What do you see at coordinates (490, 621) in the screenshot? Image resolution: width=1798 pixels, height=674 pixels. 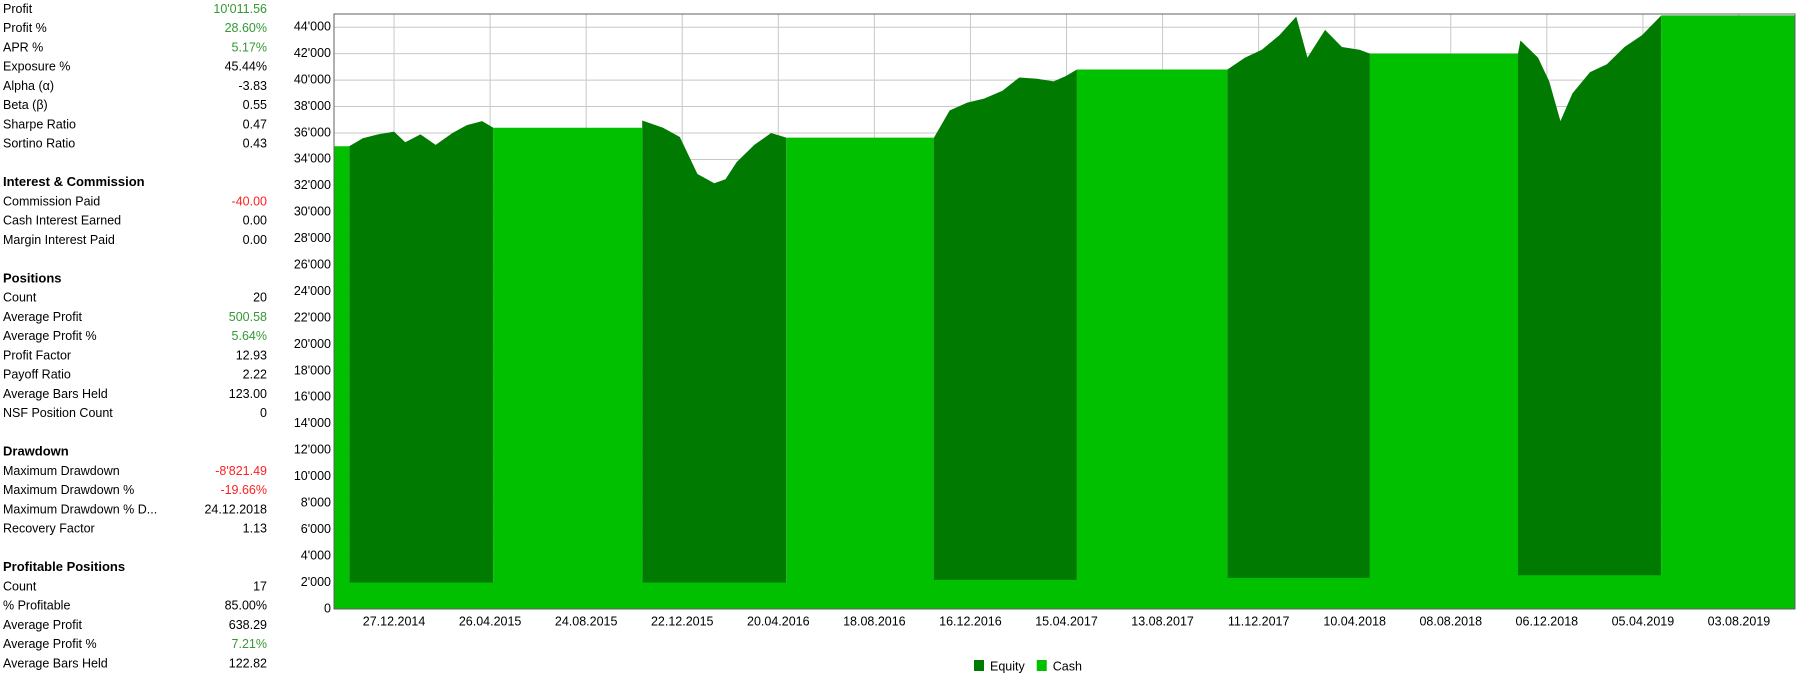 I see `x-tick-label: 26.04.2015` at bounding box center [490, 621].